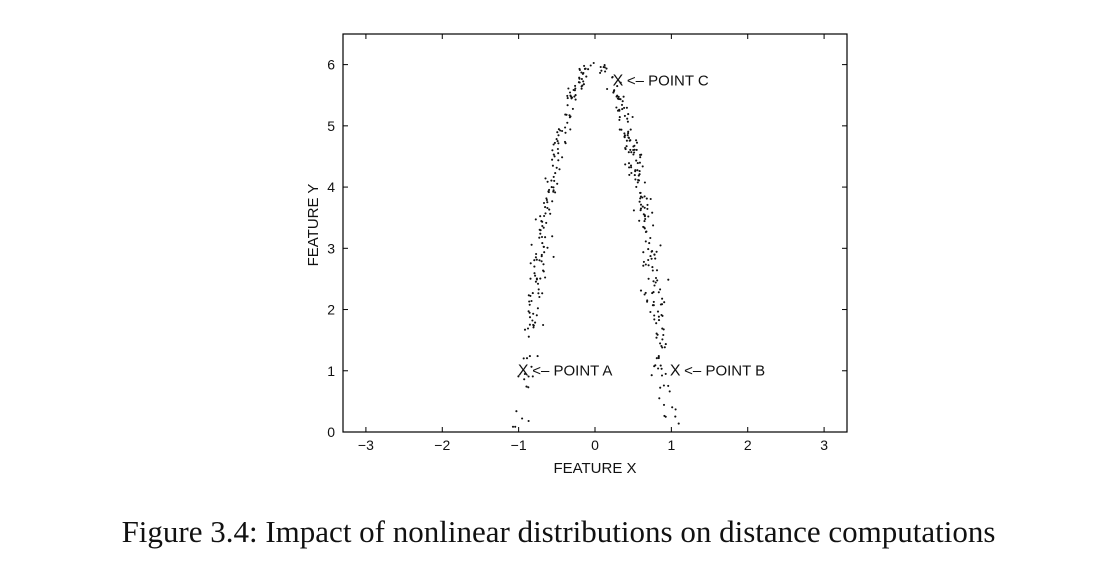 The height and width of the screenshot is (578, 1117). What do you see at coordinates (313, 225) in the screenshot?
I see `y-axis-label: FEATURE Y` at bounding box center [313, 225].